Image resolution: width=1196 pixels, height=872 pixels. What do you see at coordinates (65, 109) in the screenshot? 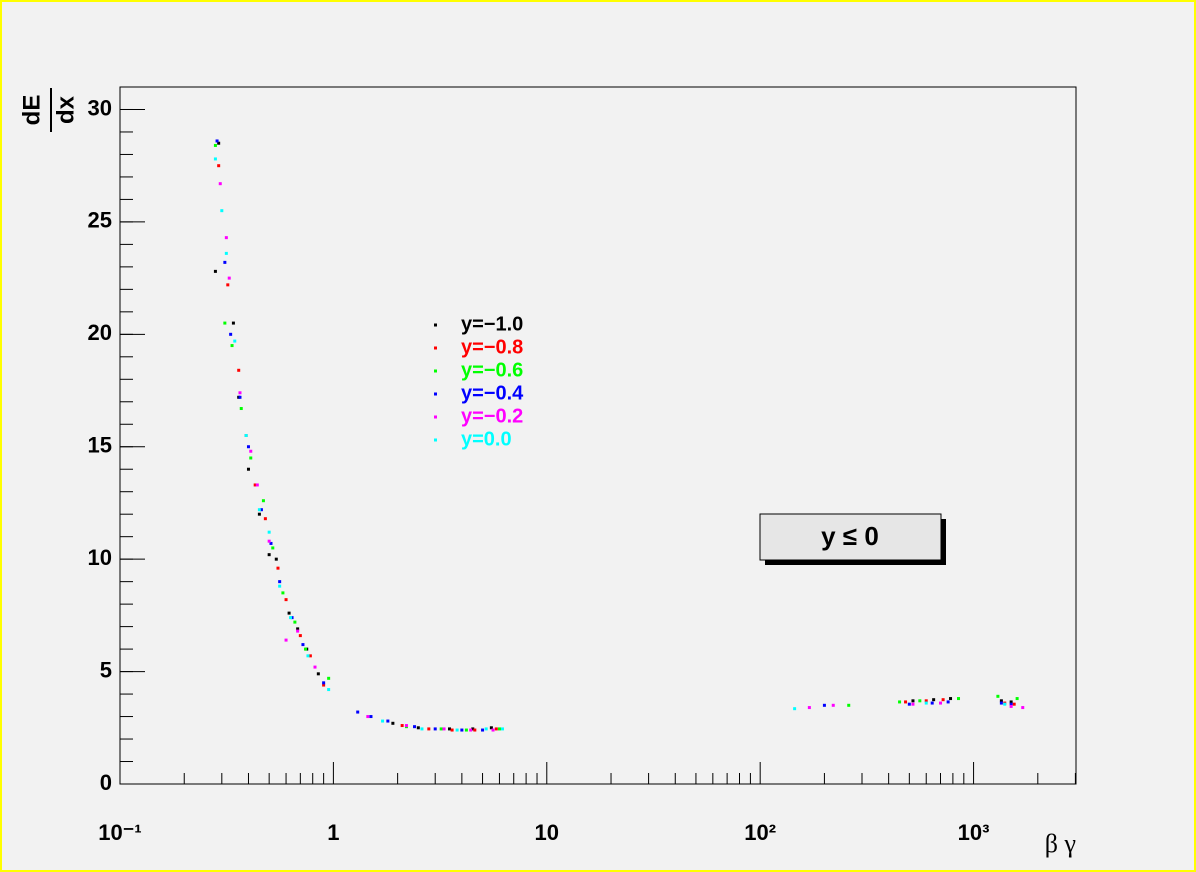
I see `y-label-den: dx` at bounding box center [65, 109].